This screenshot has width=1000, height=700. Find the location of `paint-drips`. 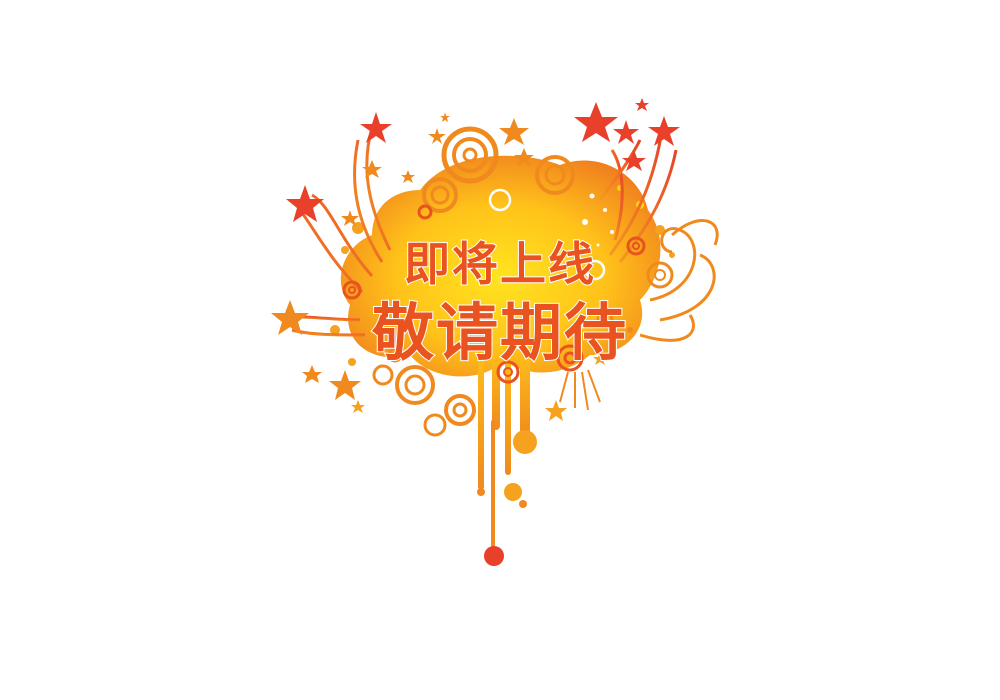

paint-drips is located at coordinates (507, 453).